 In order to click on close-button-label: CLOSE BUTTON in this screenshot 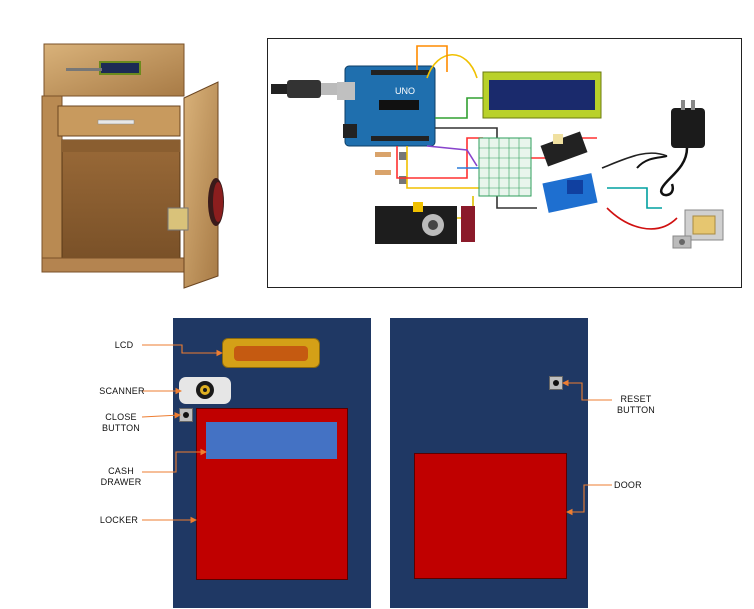, I will do `click(121, 422)`.